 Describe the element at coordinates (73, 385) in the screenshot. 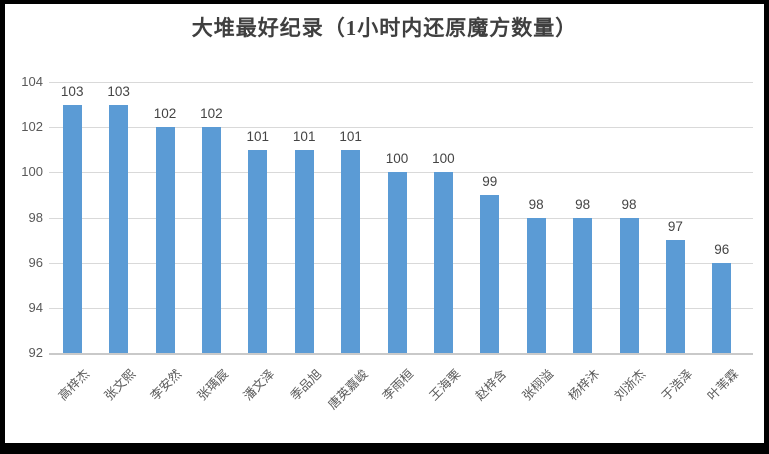

I see `x-axis-category-label: 高梓杰` at that location.